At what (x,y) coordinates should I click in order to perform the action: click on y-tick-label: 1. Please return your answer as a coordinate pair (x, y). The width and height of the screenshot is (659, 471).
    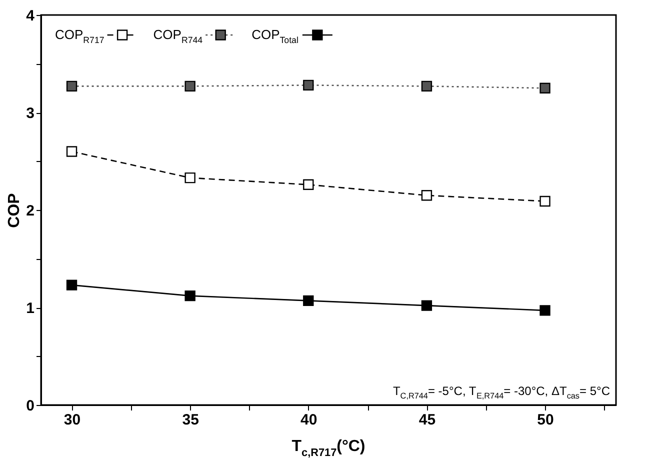
    Looking at the image, I should click on (30, 308).